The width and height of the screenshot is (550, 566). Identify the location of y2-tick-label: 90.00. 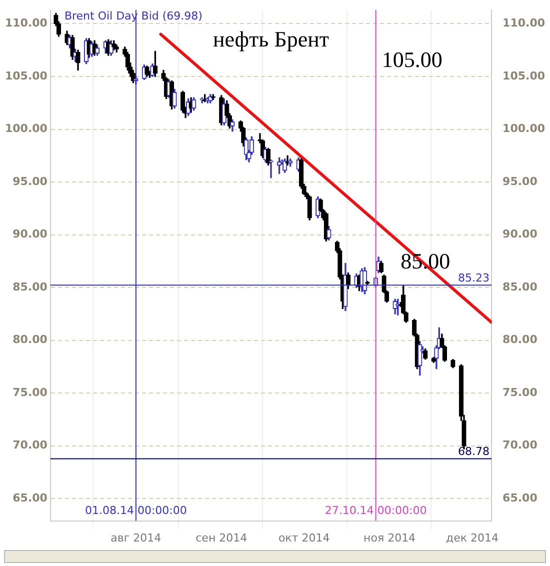
(520, 234).